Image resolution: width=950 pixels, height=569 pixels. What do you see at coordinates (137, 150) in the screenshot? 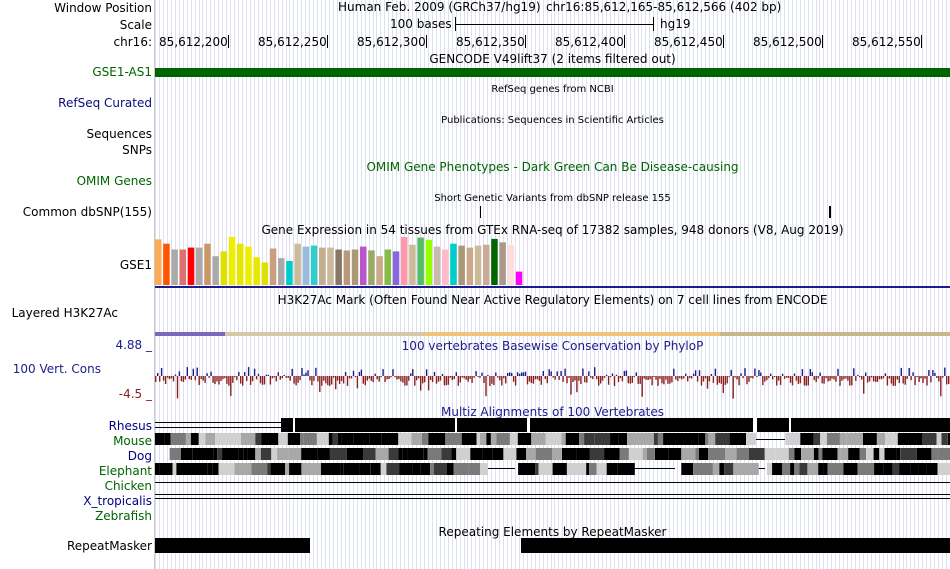
I see `label-snps: SNPs` at bounding box center [137, 150].